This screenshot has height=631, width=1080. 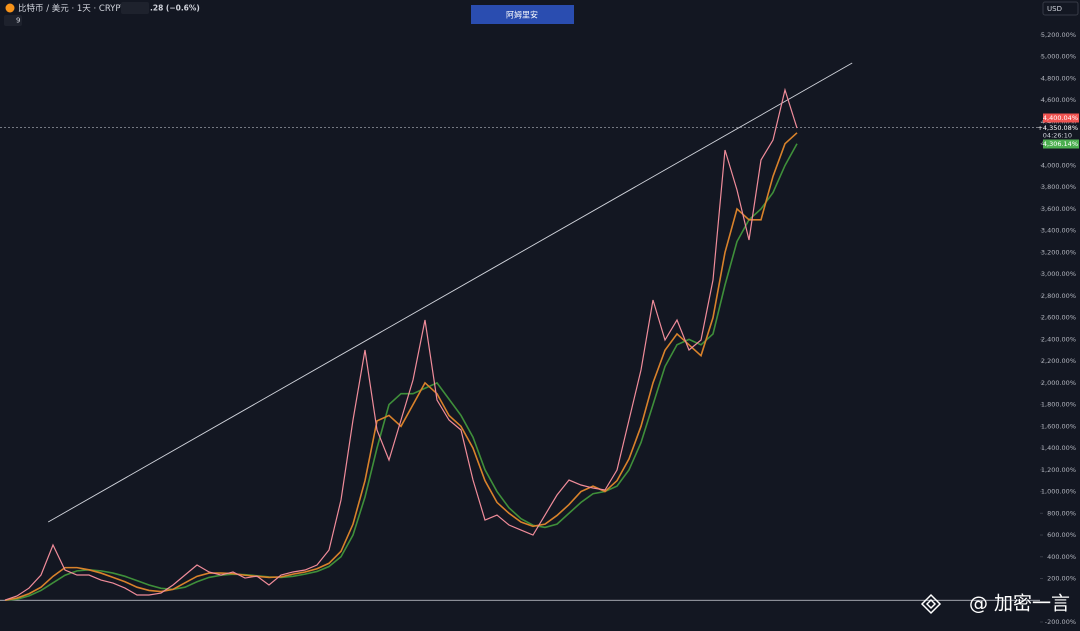 I want to click on watermark-logo, so click(x=931, y=604).